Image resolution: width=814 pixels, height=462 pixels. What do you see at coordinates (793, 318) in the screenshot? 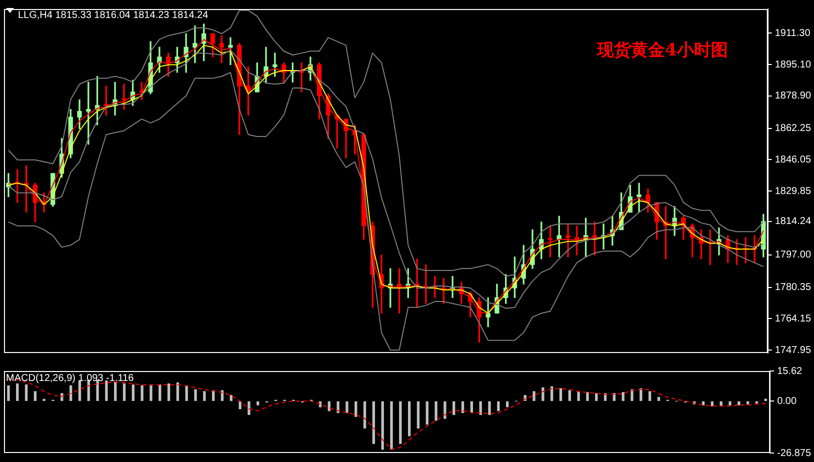
I see `y-tick-label: 1764.15` at bounding box center [793, 318].